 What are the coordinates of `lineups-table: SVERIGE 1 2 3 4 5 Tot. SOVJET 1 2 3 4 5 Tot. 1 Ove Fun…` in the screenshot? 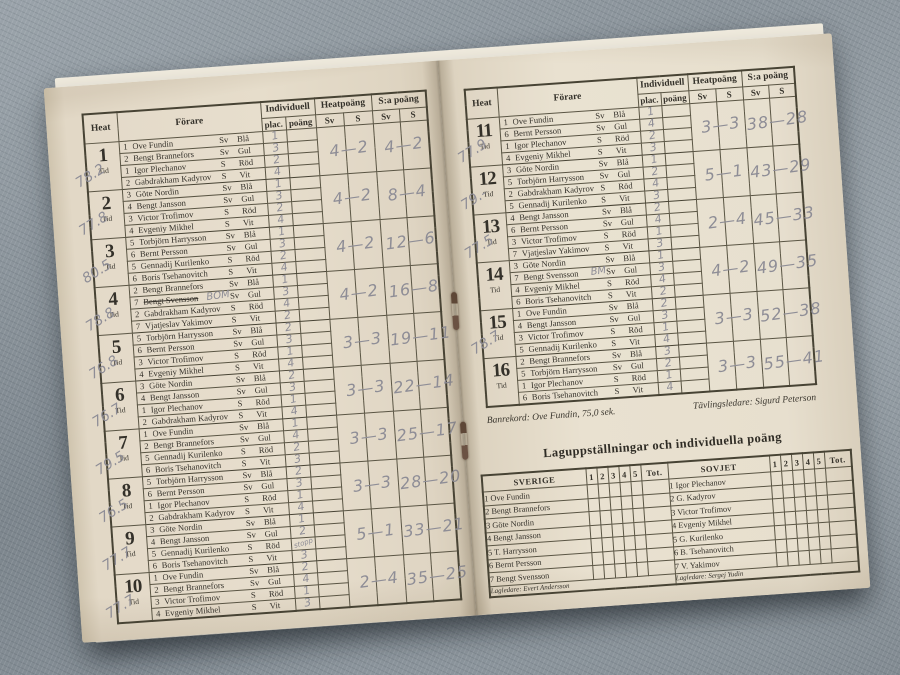 It's located at (670, 523).